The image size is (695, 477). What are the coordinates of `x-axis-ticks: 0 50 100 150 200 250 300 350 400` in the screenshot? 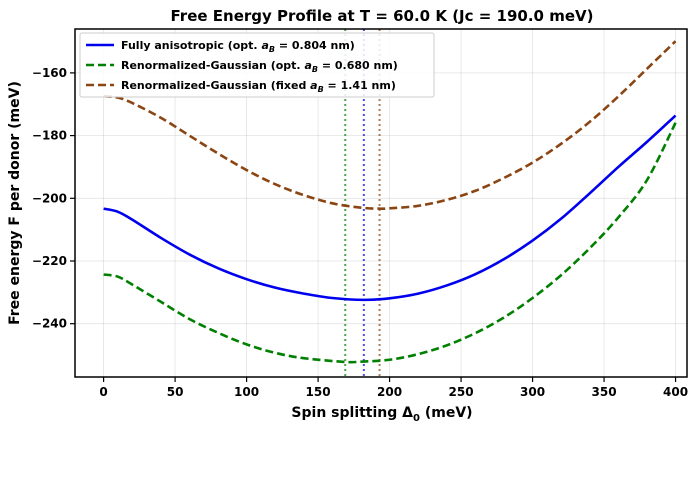 It's located at (393, 388).